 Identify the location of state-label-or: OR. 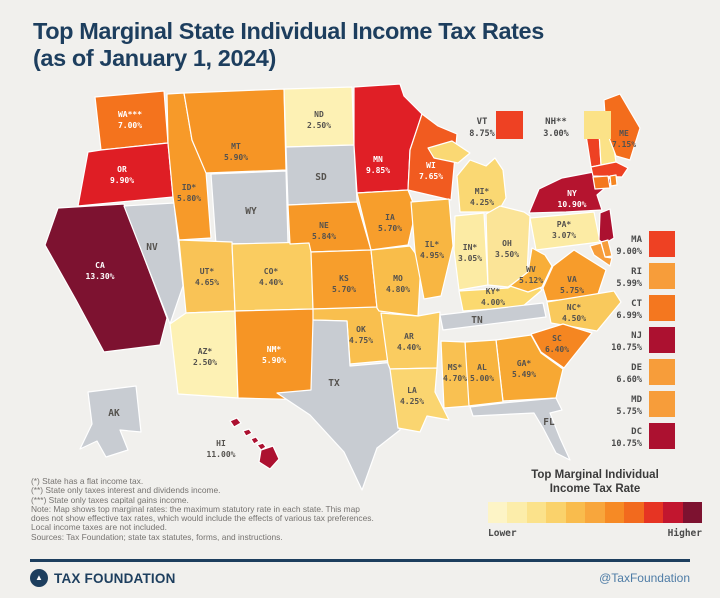
(122, 169).